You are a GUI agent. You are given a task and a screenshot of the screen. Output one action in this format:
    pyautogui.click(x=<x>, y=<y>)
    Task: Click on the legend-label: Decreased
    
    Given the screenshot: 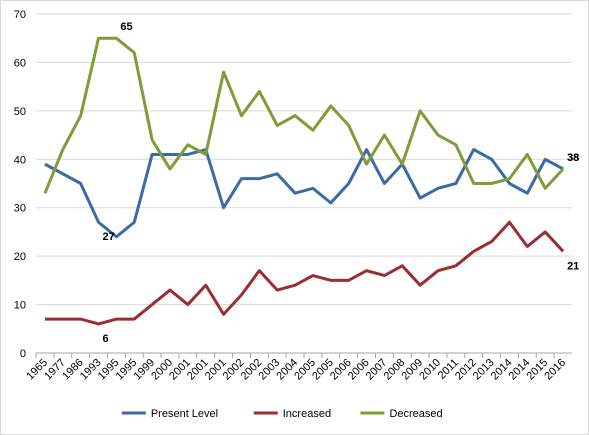 What is the action you would take?
    pyautogui.click(x=415, y=414)
    